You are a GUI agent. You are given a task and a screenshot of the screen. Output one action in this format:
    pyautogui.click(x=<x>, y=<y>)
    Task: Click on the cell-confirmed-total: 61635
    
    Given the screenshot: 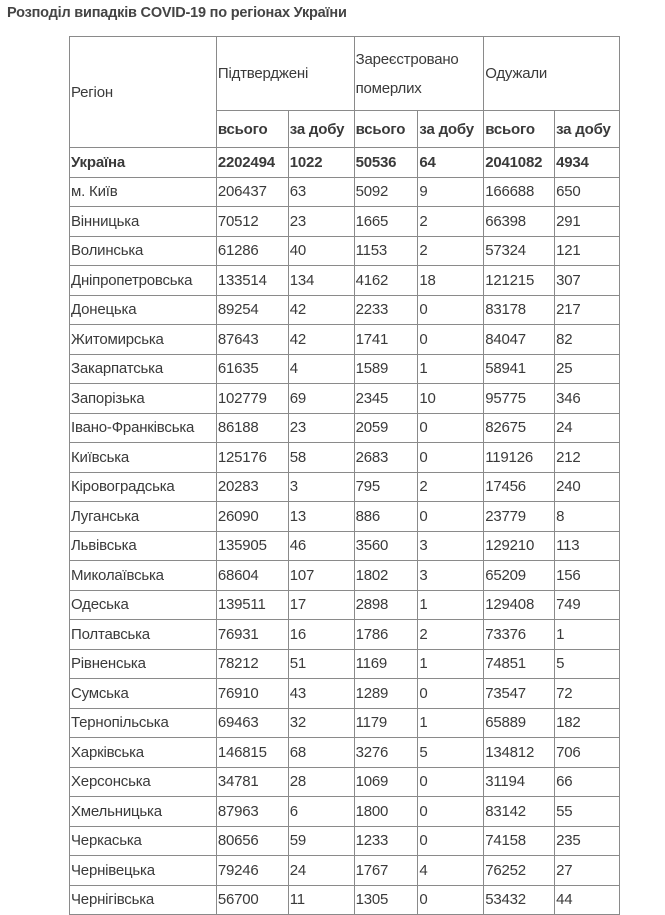 What is the action you would take?
    pyautogui.click(x=252, y=368)
    